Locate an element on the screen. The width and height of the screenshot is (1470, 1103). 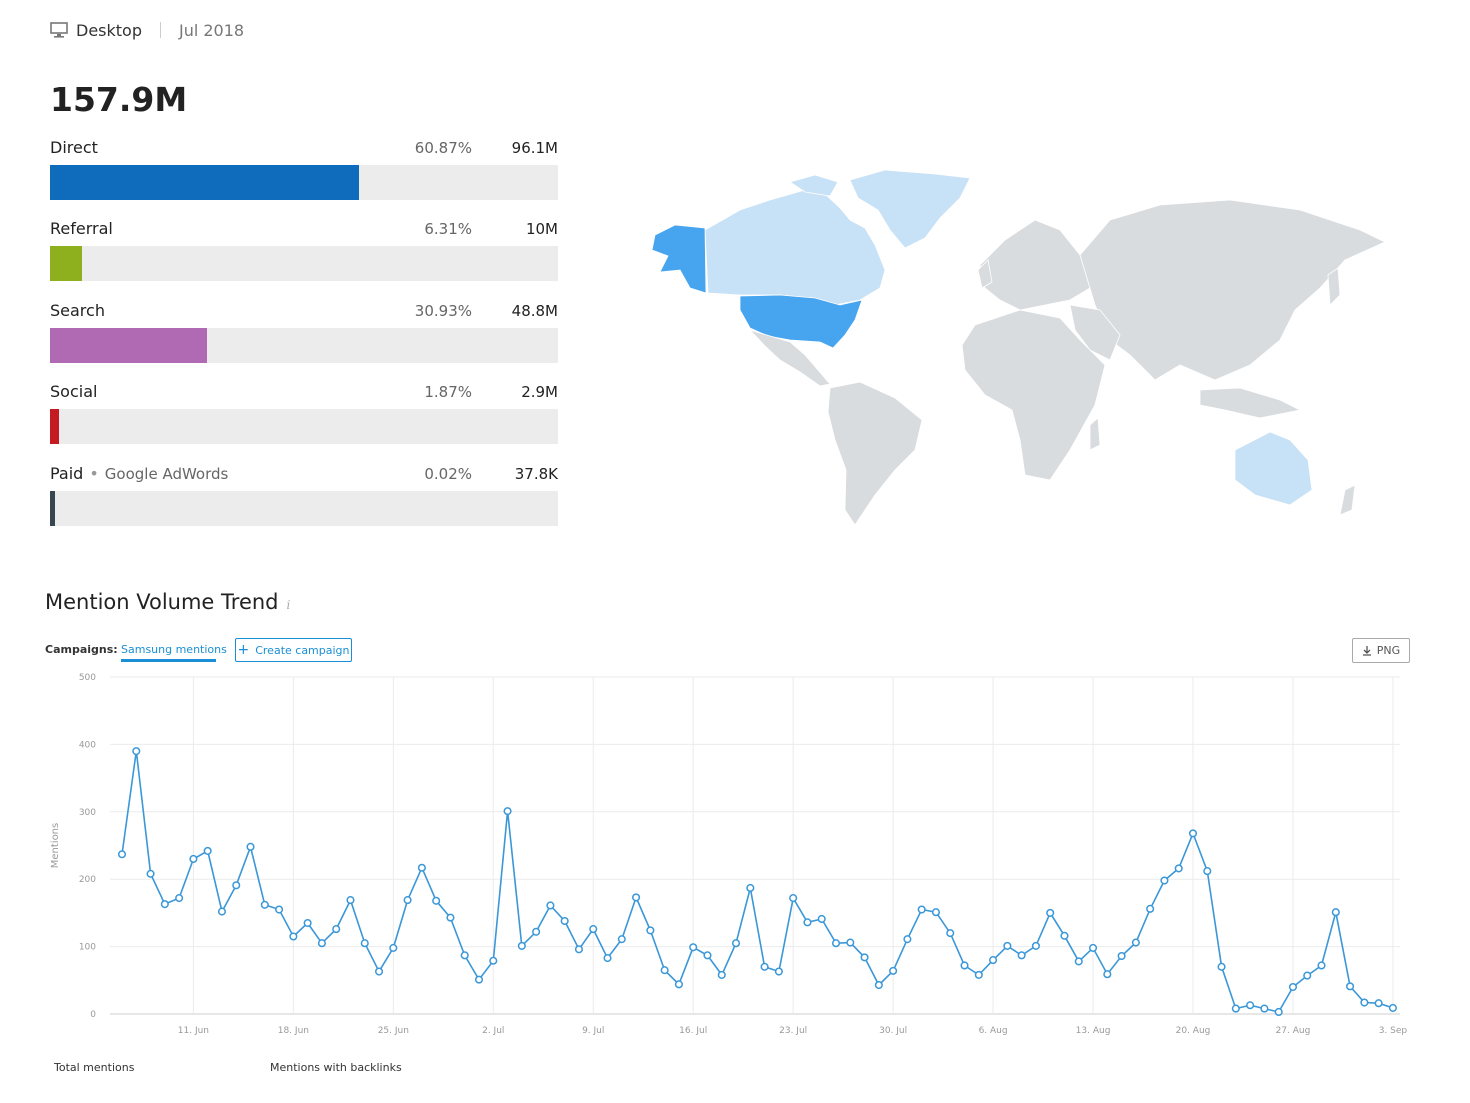
map-madagascar is located at coordinates (1095, 434).